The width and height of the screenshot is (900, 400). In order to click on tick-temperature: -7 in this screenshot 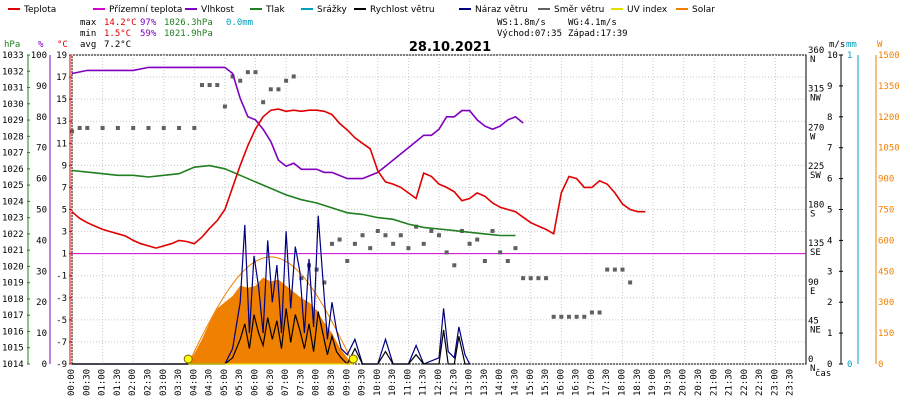, I will do `click(61, 343)`.